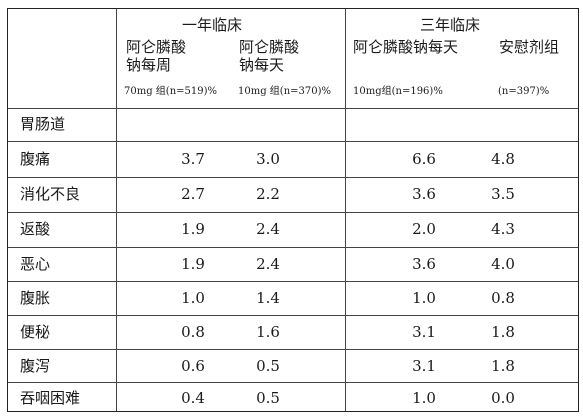 Image resolution: width=583 pixels, height=420 pixels. What do you see at coordinates (50, 398) in the screenshot?
I see `row-label: 吞咽困难` at bounding box center [50, 398].